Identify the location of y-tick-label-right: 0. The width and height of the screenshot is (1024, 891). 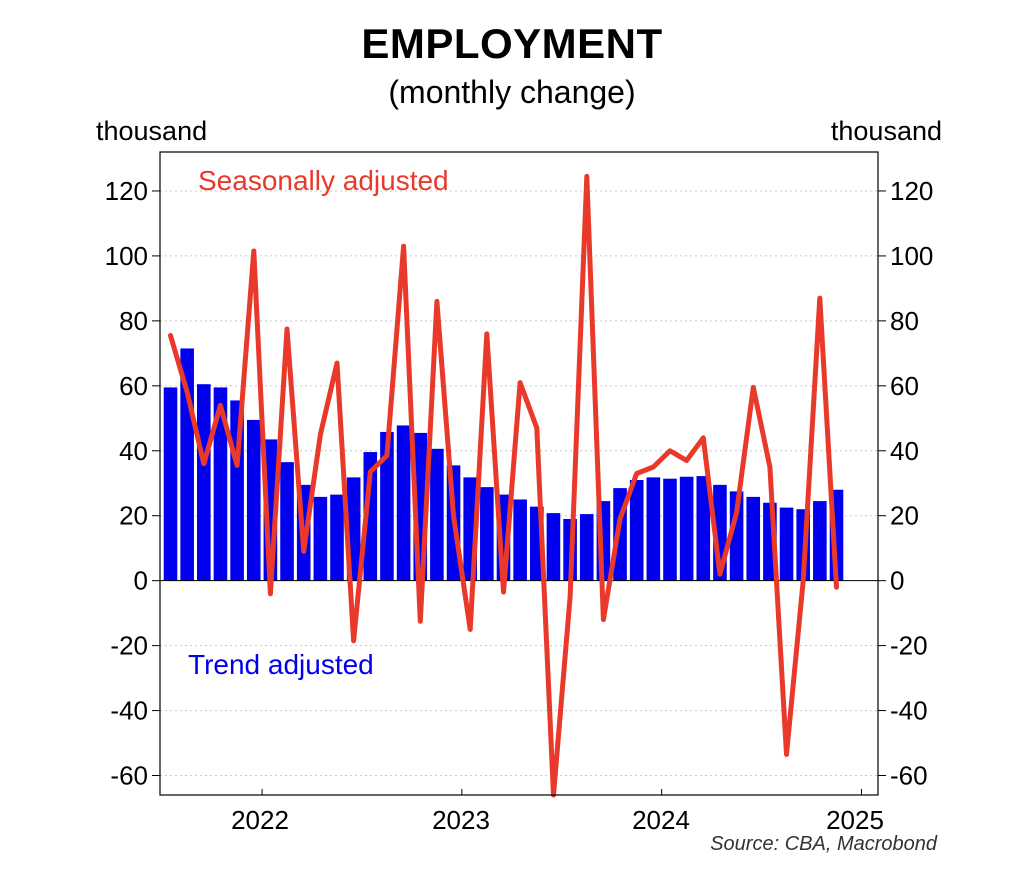
(897, 581).